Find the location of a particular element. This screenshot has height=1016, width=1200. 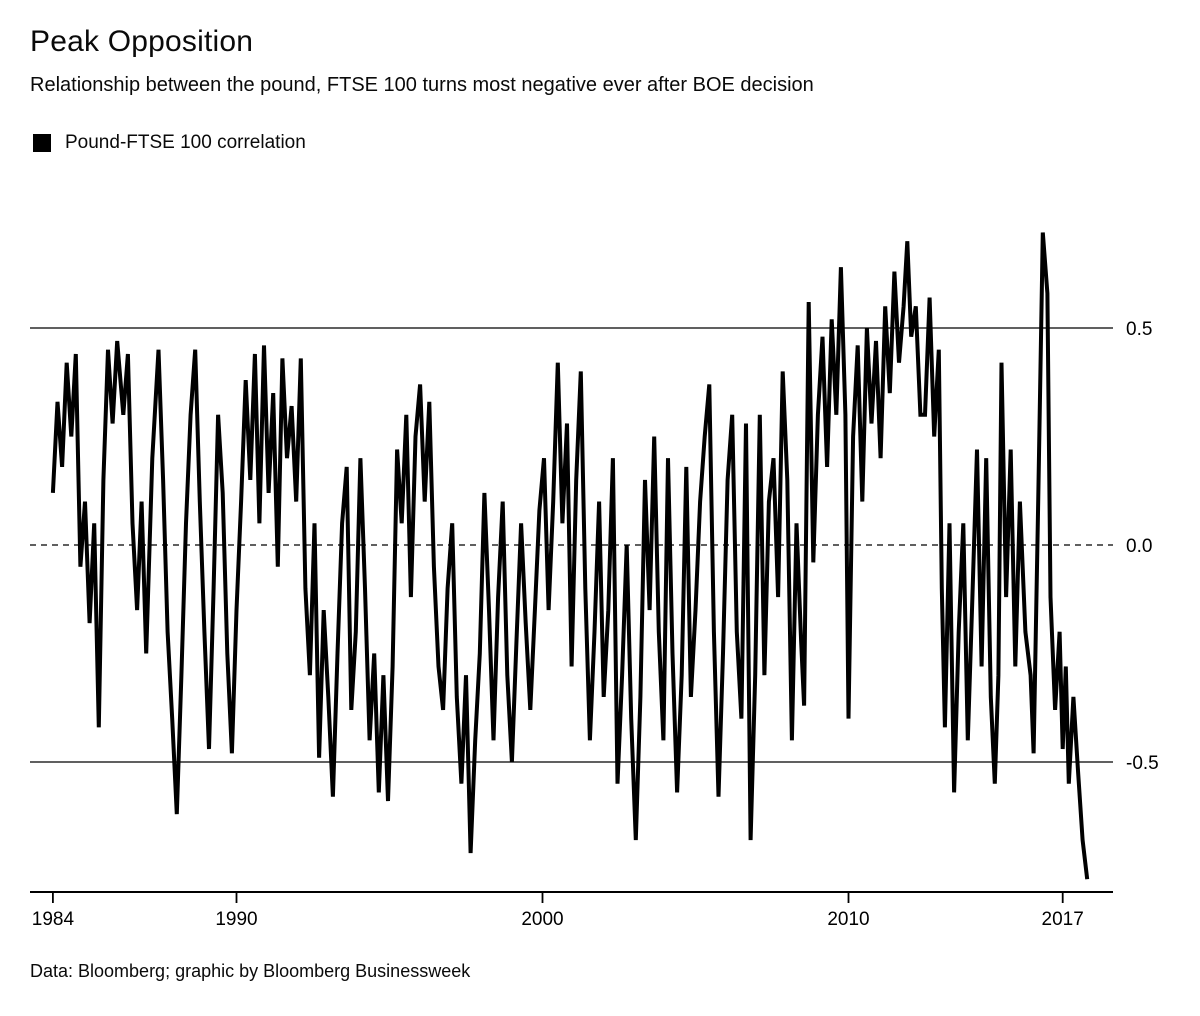

legend: Pound-FTSE 100 correlation is located at coordinates (169, 143).